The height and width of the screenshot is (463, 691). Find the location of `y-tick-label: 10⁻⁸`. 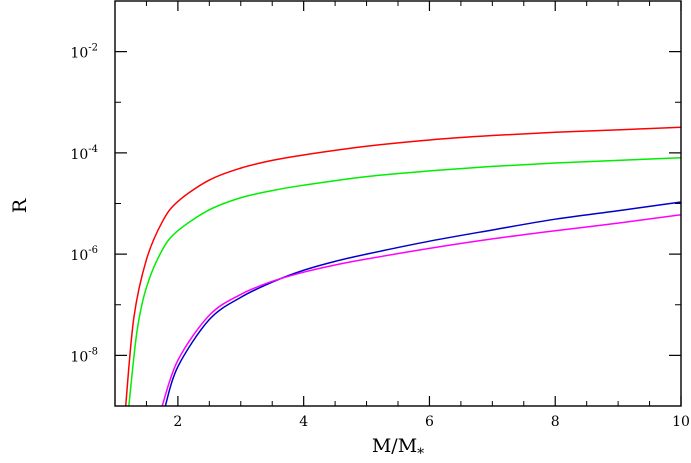

y-tick-label: 10⁻⁸ is located at coordinates (84, 355).